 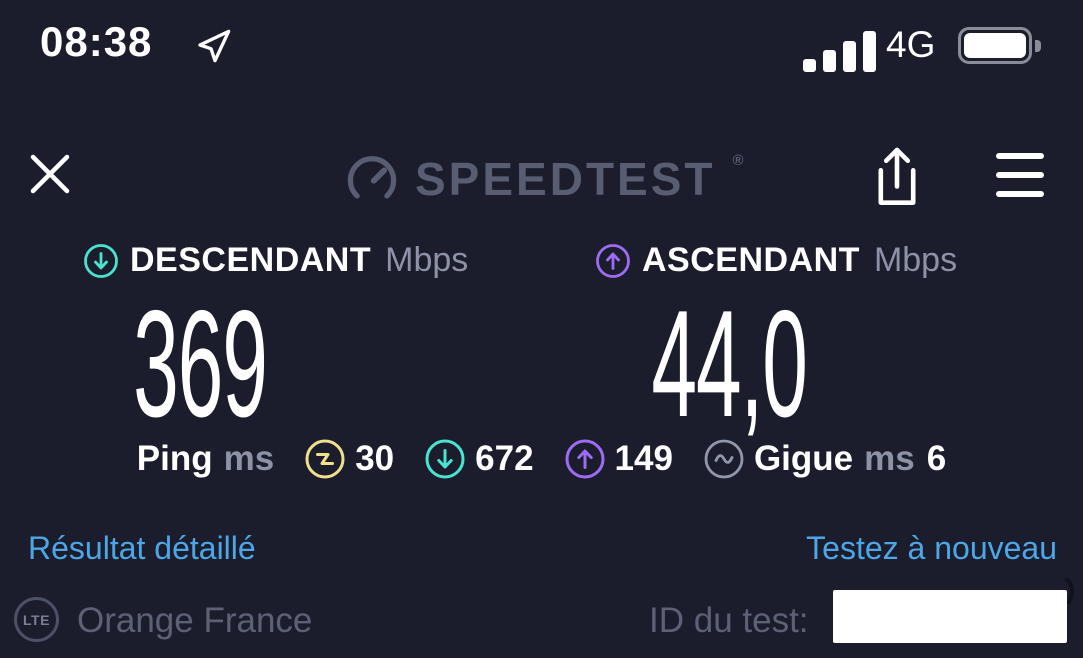 I want to click on location-arrow-icon, so click(x=214, y=46).